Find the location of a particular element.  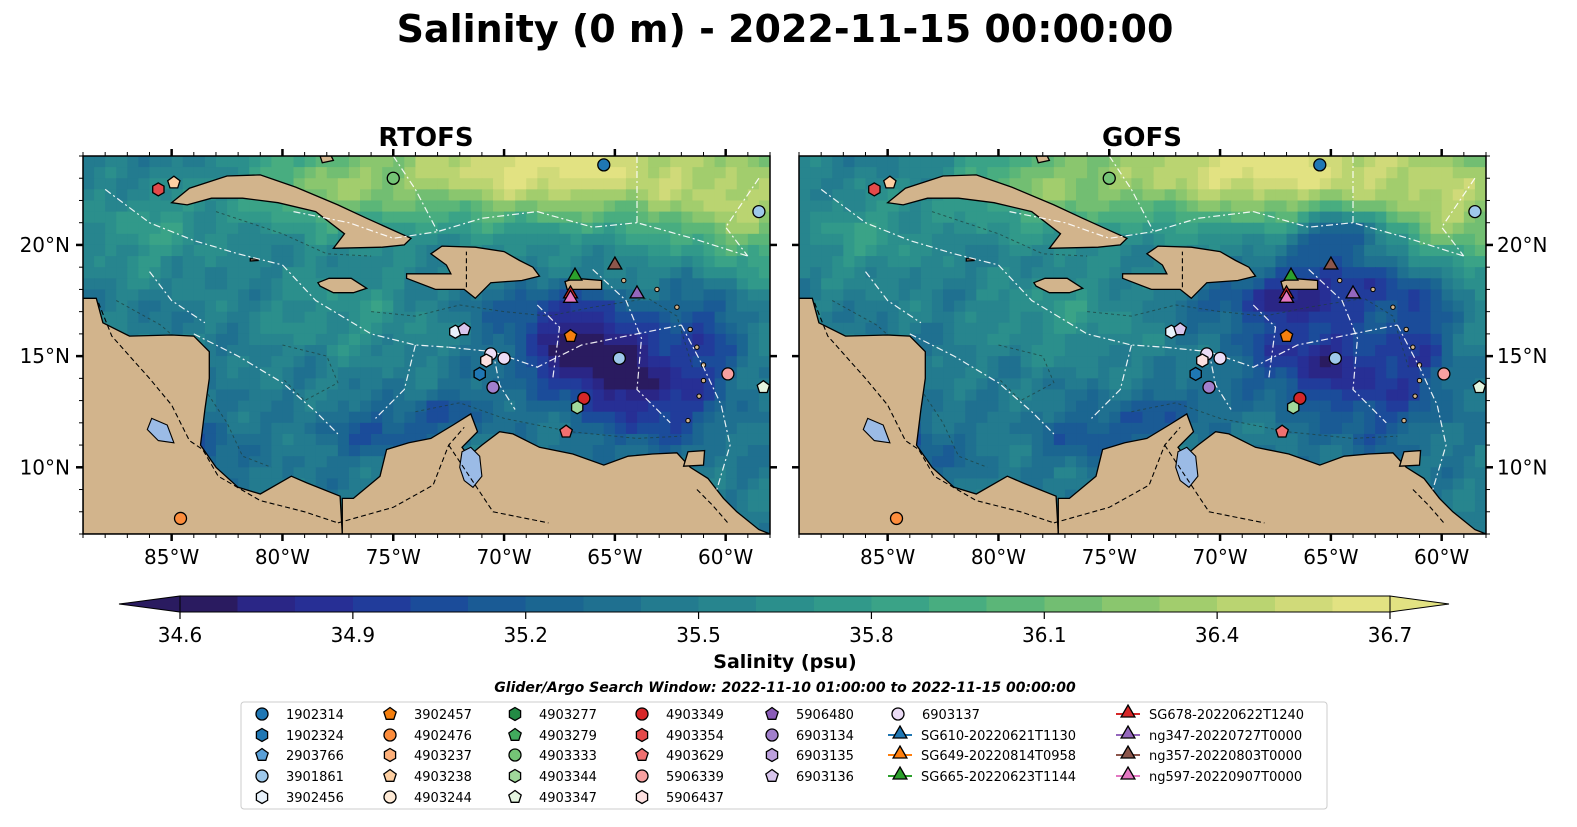

legend-item: 4903237 is located at coordinates (427, 755).